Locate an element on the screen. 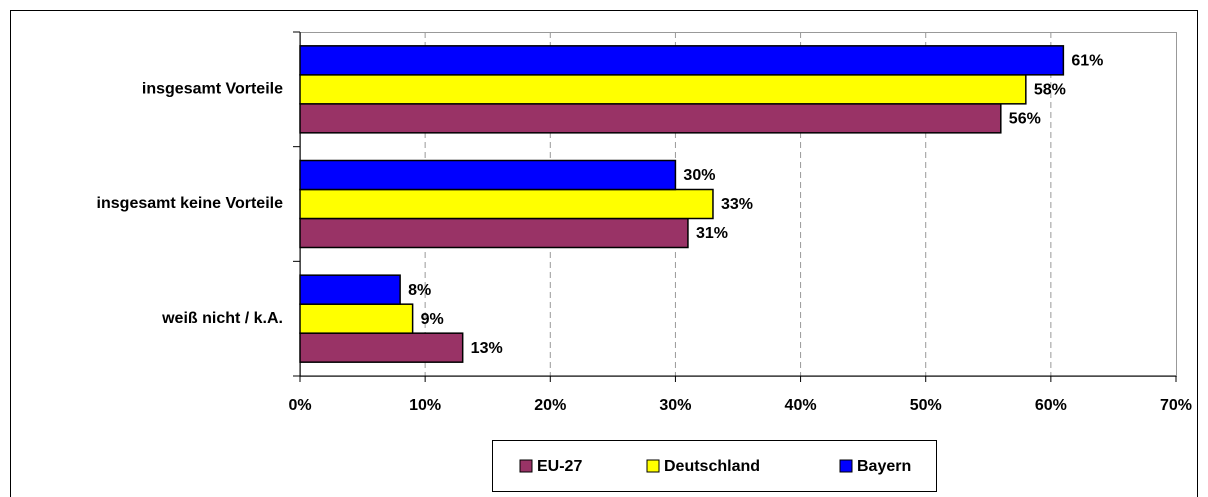 The width and height of the screenshot is (1208, 497). x-tick-label: 10% is located at coordinates (425, 405).